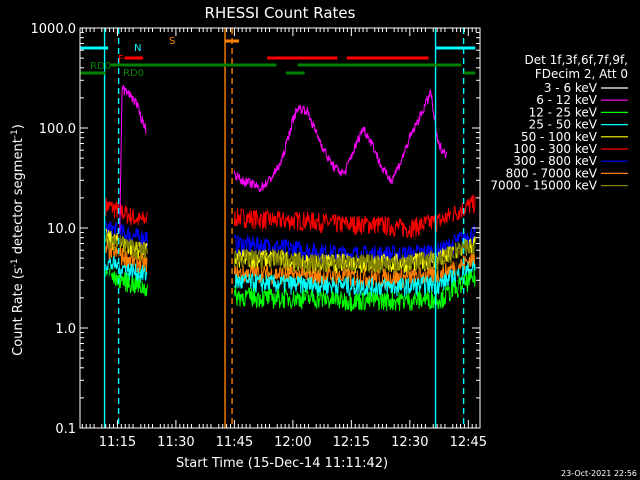  Describe the element at coordinates (567, 100) in the screenshot. I see `legend-label-1: 6 - 12 keV` at that location.